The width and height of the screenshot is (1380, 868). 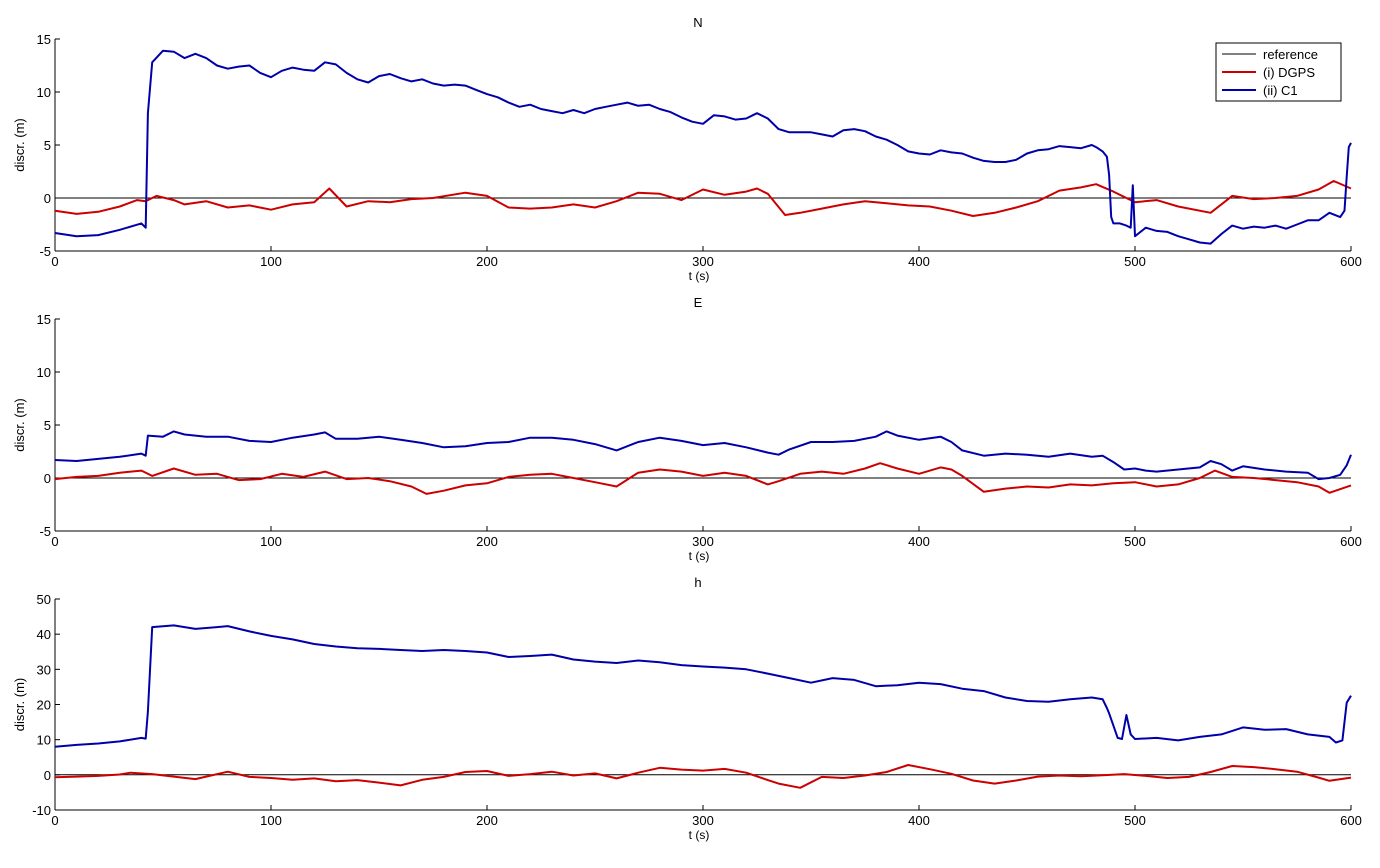 What do you see at coordinates (44, 705) in the screenshot?
I see `y-tick-label: 20` at bounding box center [44, 705].